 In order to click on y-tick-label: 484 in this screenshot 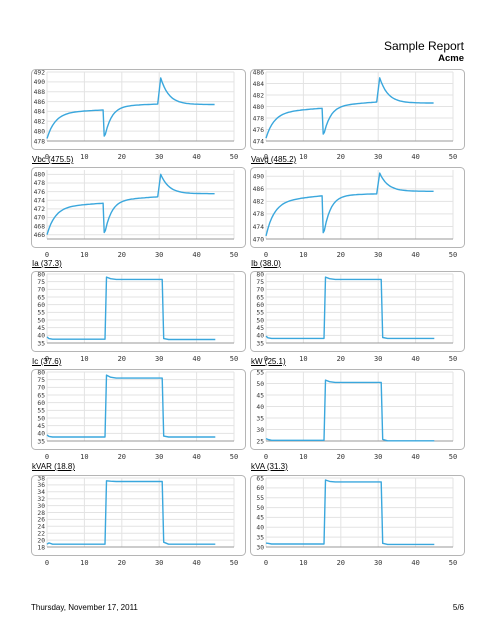, I will do `click(259, 84)`.